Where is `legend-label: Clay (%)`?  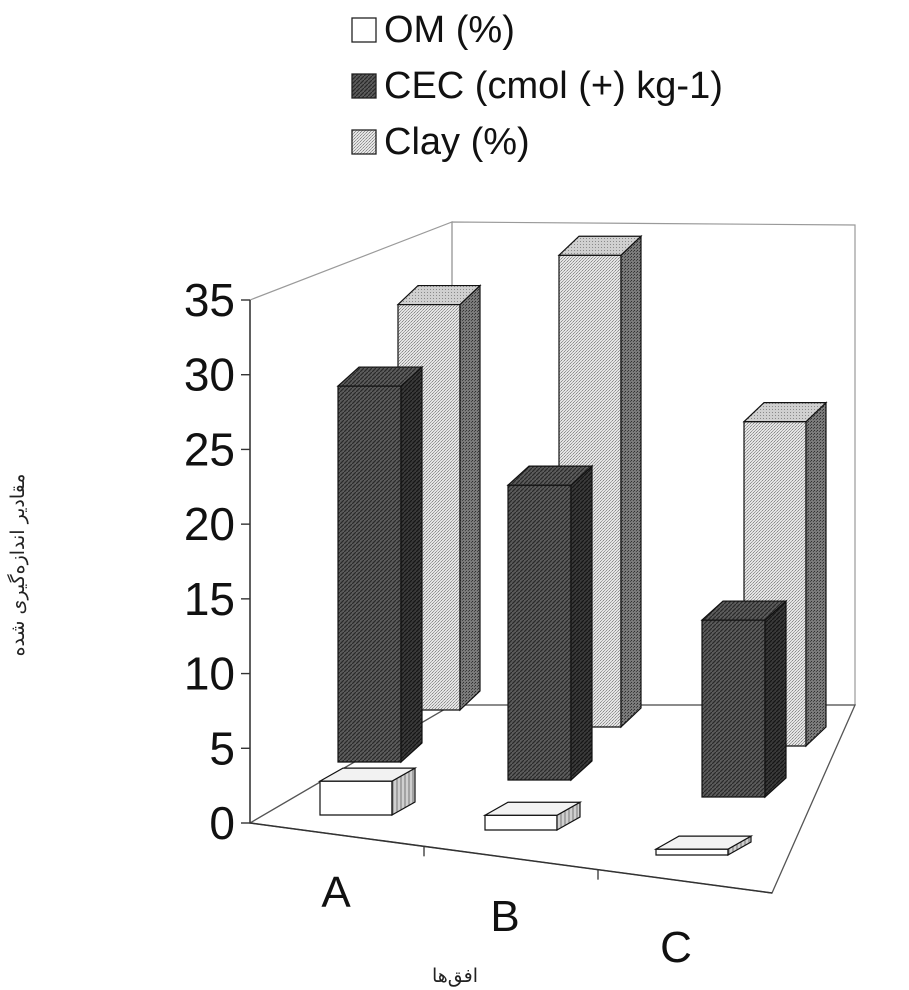 legend-label: Clay (%) is located at coordinates (457, 142).